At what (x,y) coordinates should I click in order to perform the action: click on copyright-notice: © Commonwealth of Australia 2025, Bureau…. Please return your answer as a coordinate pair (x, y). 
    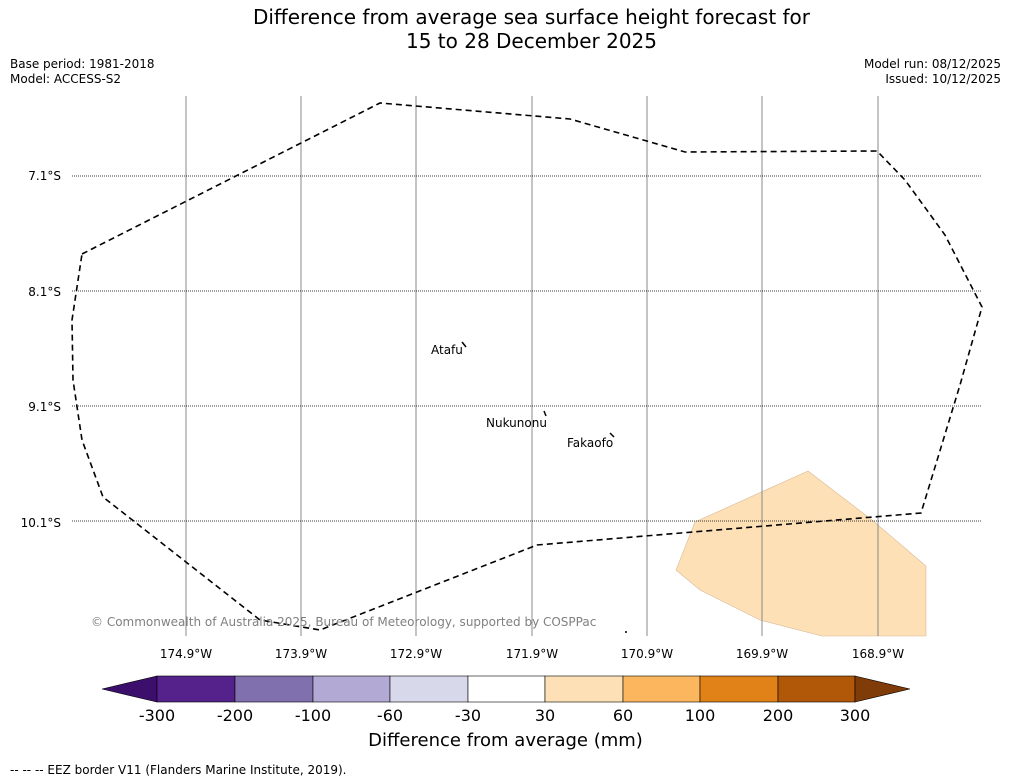
    Looking at the image, I should click on (343, 622).